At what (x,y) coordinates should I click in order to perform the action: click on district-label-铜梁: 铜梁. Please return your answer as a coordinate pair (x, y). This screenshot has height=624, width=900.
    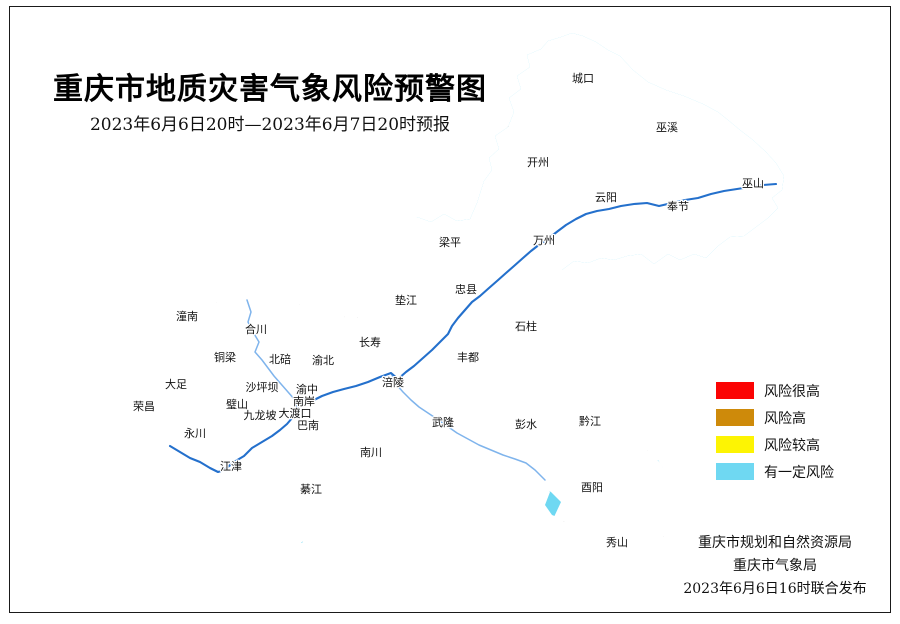
    Looking at the image, I should click on (225, 357).